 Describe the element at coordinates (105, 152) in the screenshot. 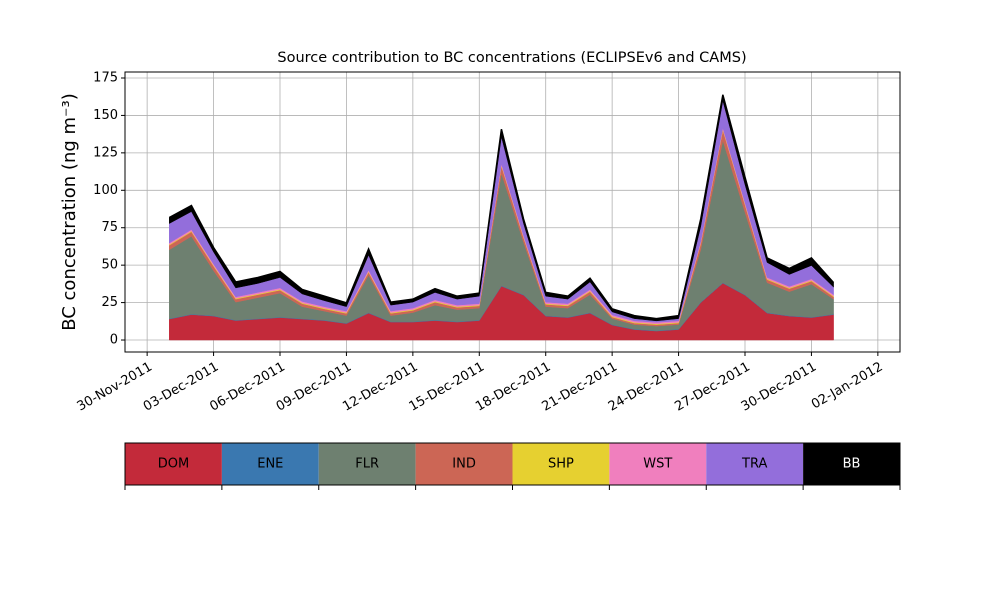

I see `y-tick-label: 125` at that location.